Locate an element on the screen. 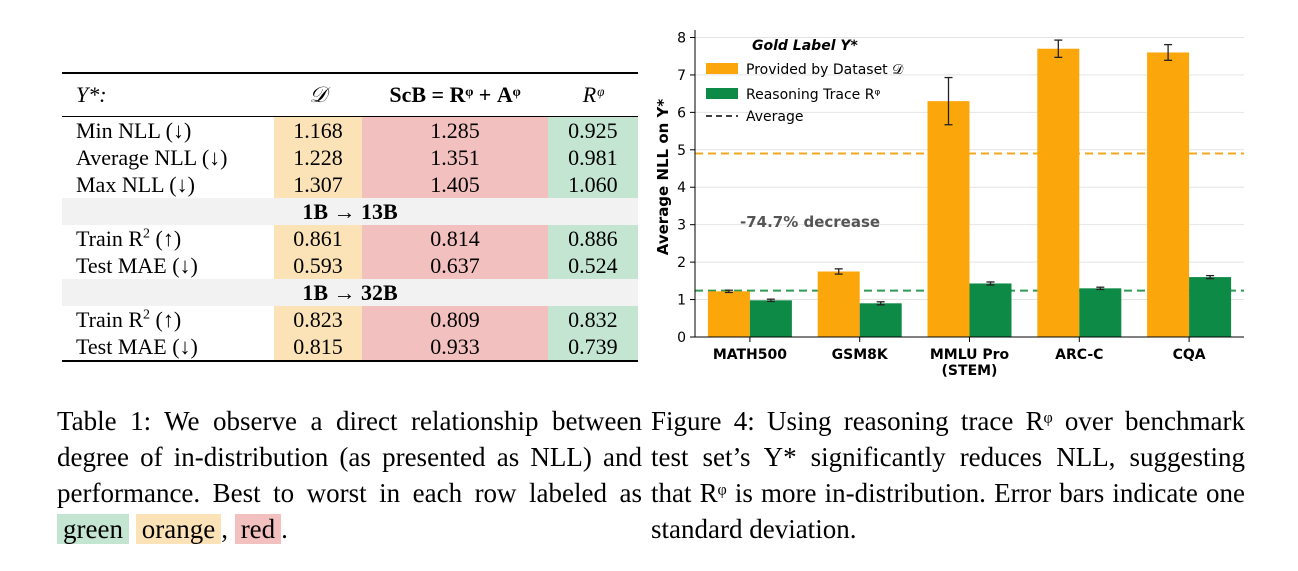 The width and height of the screenshot is (1298, 571). row-label: Min NLL (↓) is located at coordinates (134, 130).